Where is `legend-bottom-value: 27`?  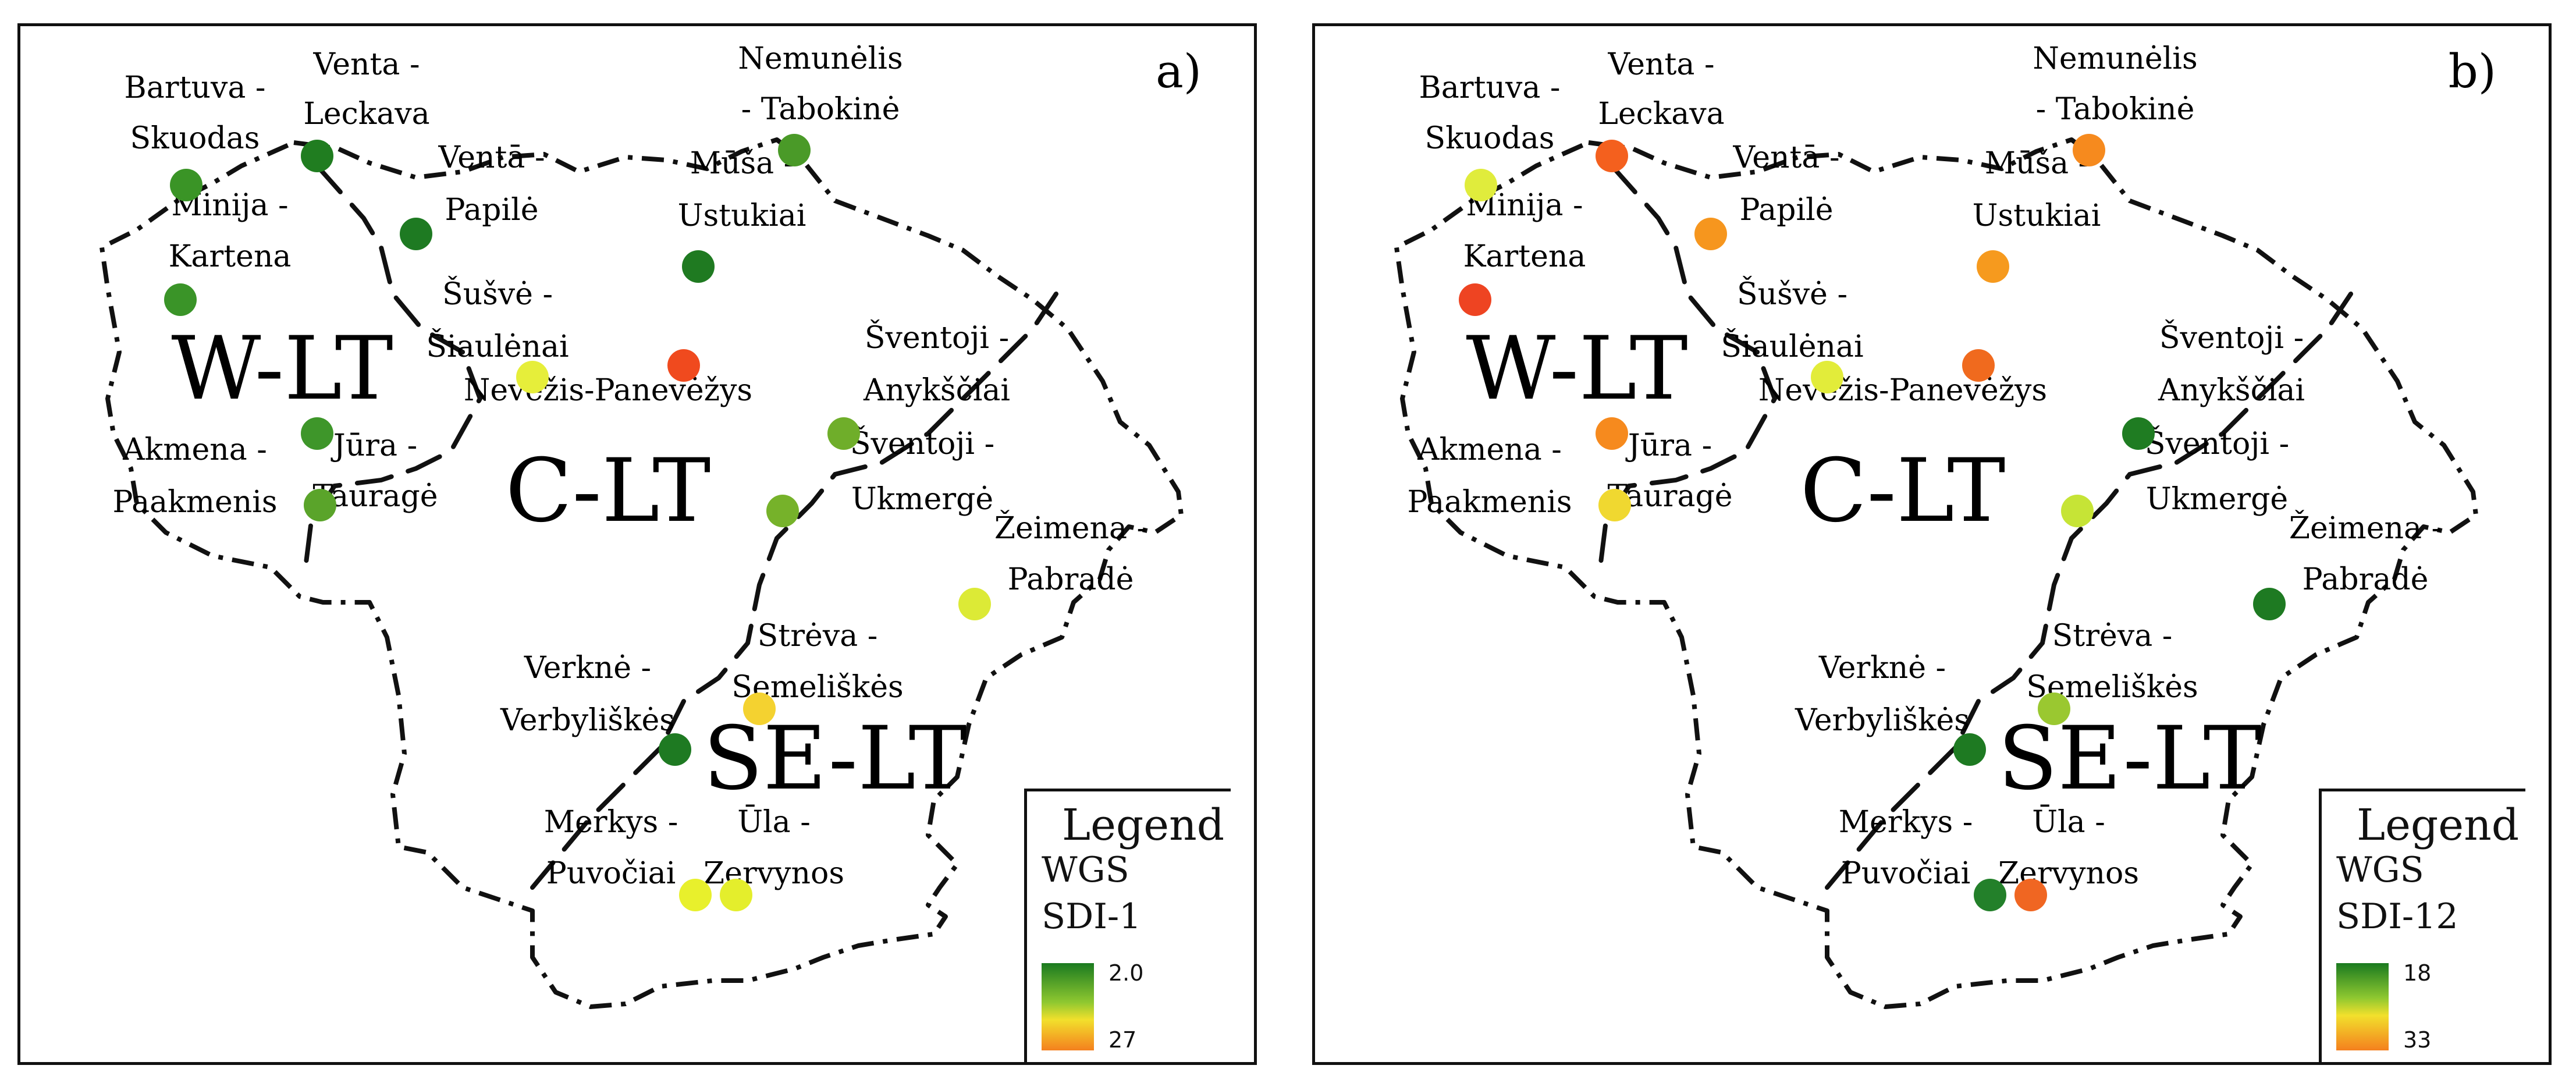
legend-bottom-value: 27 is located at coordinates (1122, 1040).